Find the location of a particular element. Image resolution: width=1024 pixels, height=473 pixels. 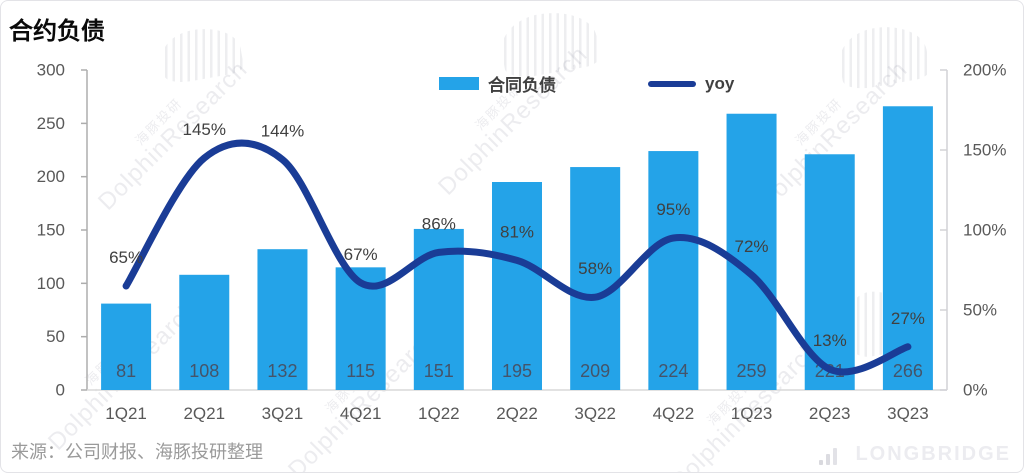

longbridge-logo: LONGBRIDGE is located at coordinates (915, 454).